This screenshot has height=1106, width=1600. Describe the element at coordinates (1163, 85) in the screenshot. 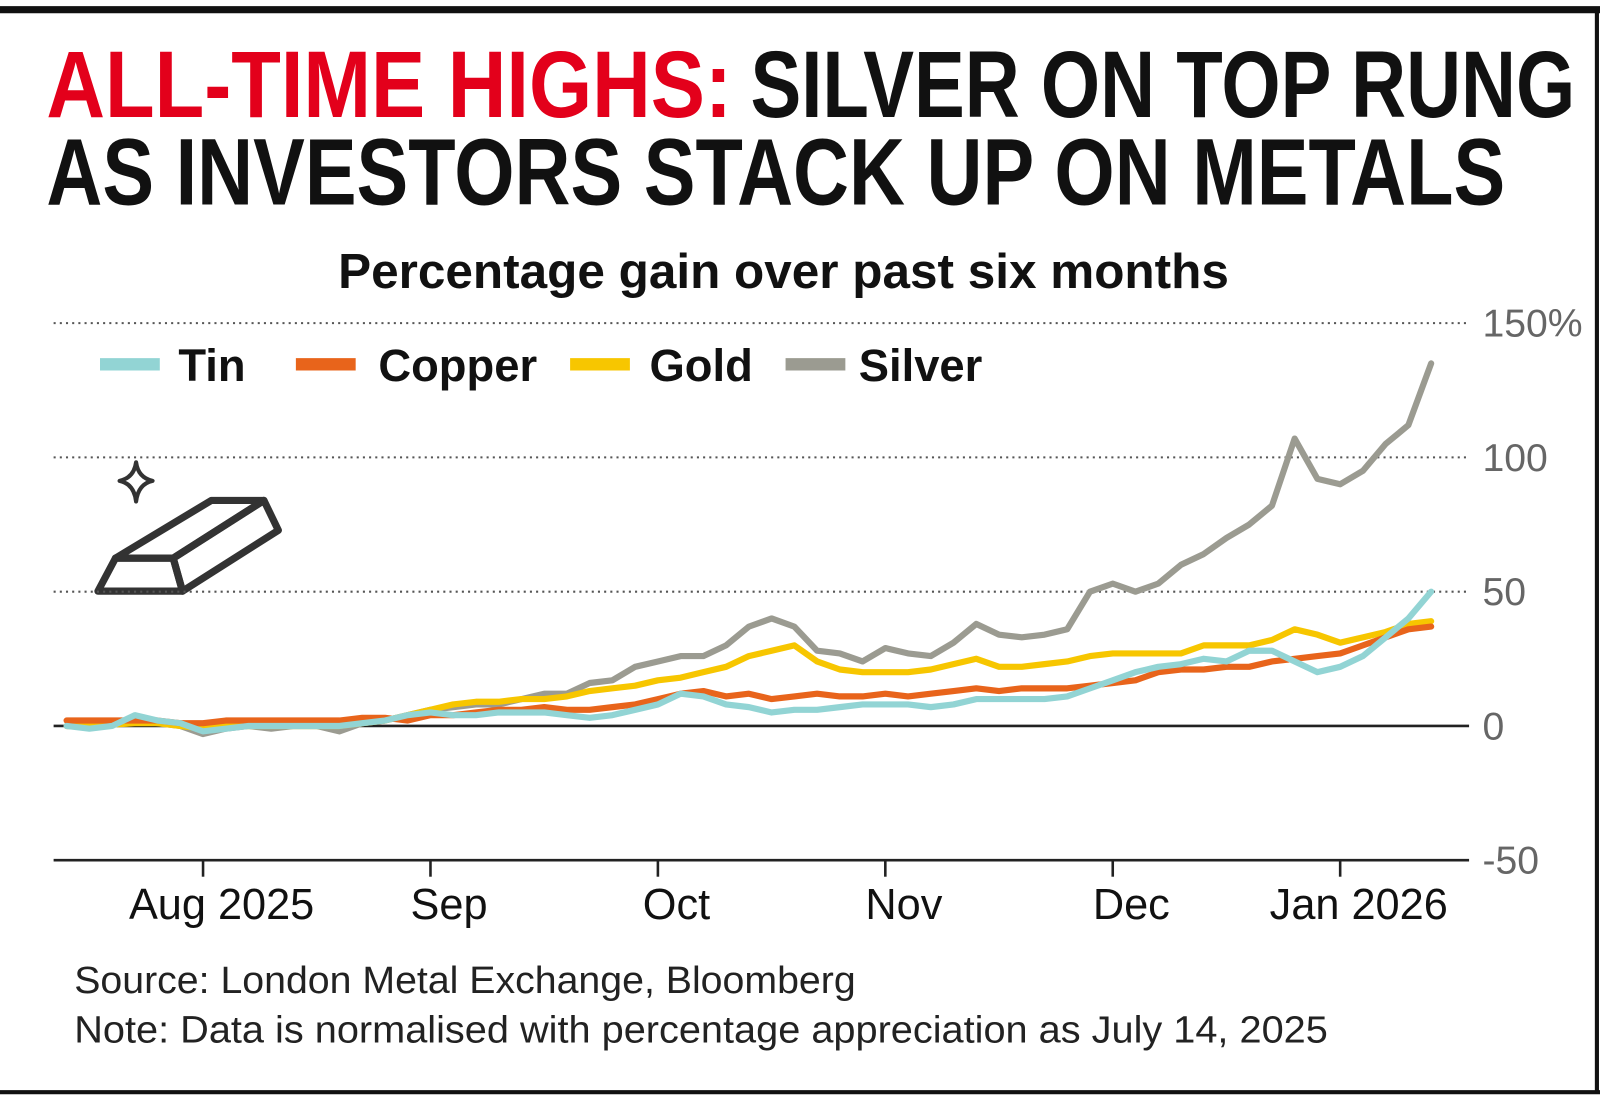

I see `title-line: SILVER ON TOP RUNG` at that location.